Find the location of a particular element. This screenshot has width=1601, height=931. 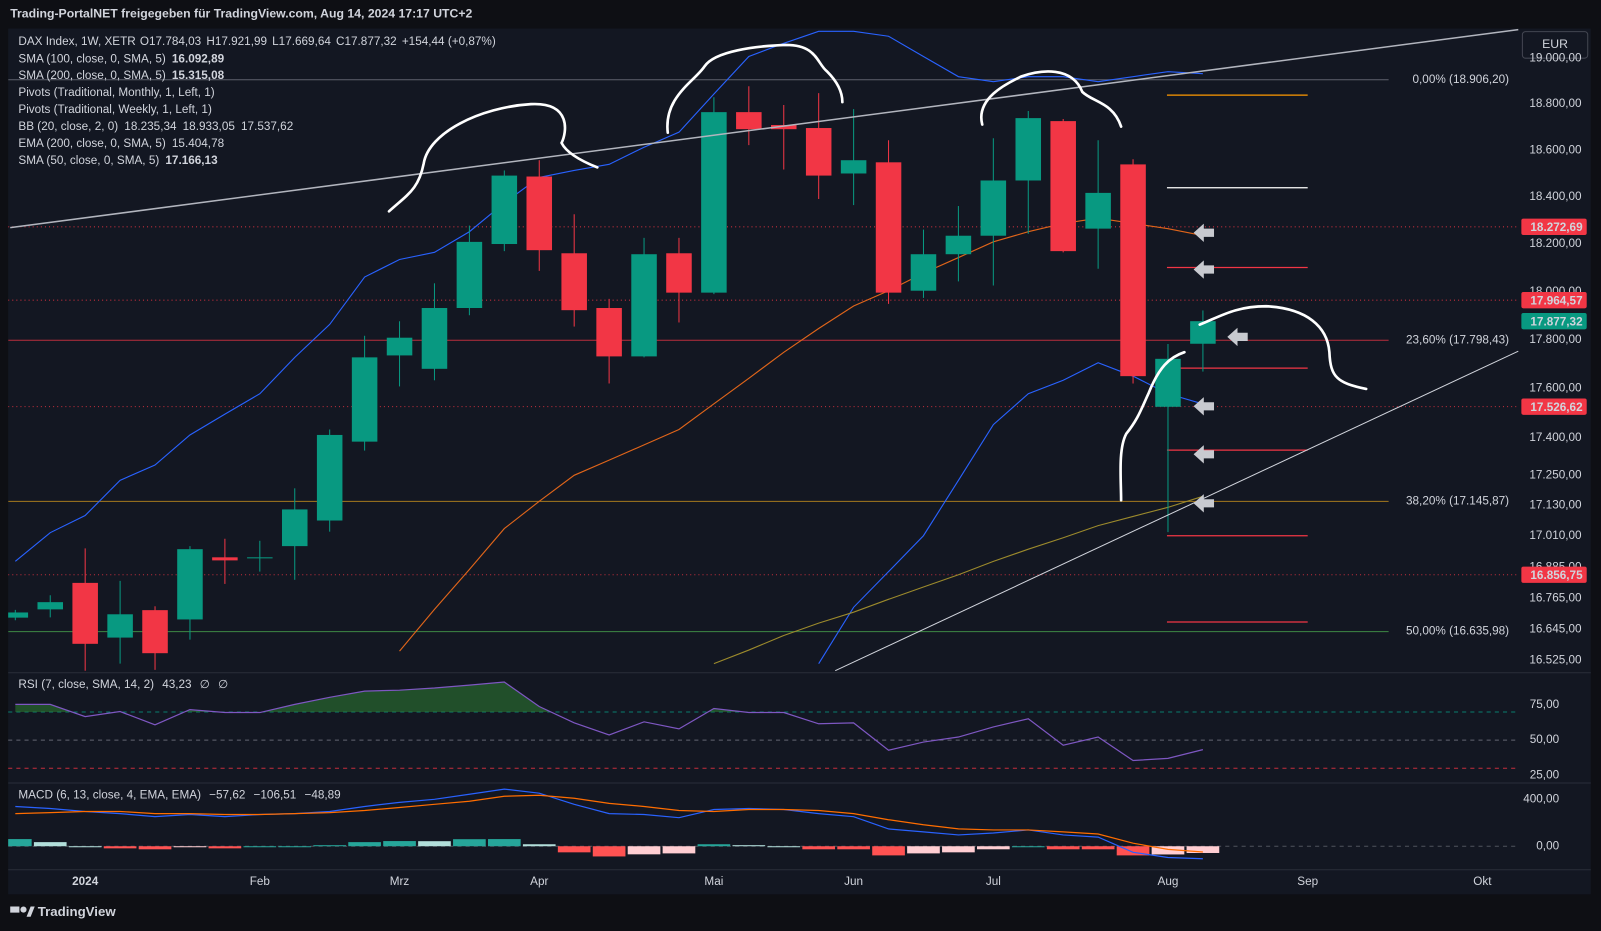

rsi-tick-label: 25,00 is located at coordinates (1545, 774).